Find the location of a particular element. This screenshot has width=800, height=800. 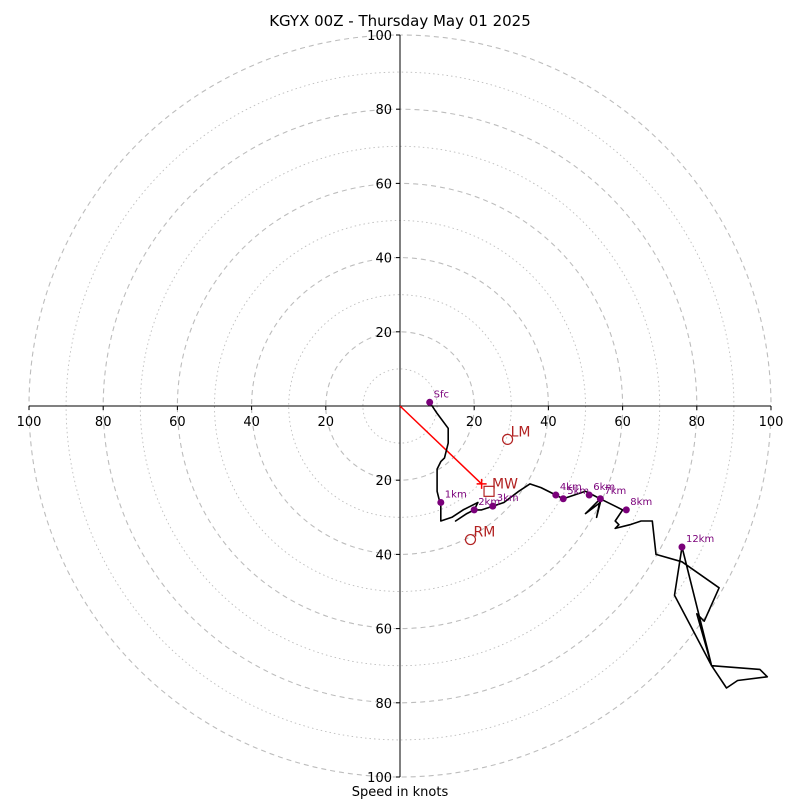

height-marker-label: 4km is located at coordinates (571, 487).